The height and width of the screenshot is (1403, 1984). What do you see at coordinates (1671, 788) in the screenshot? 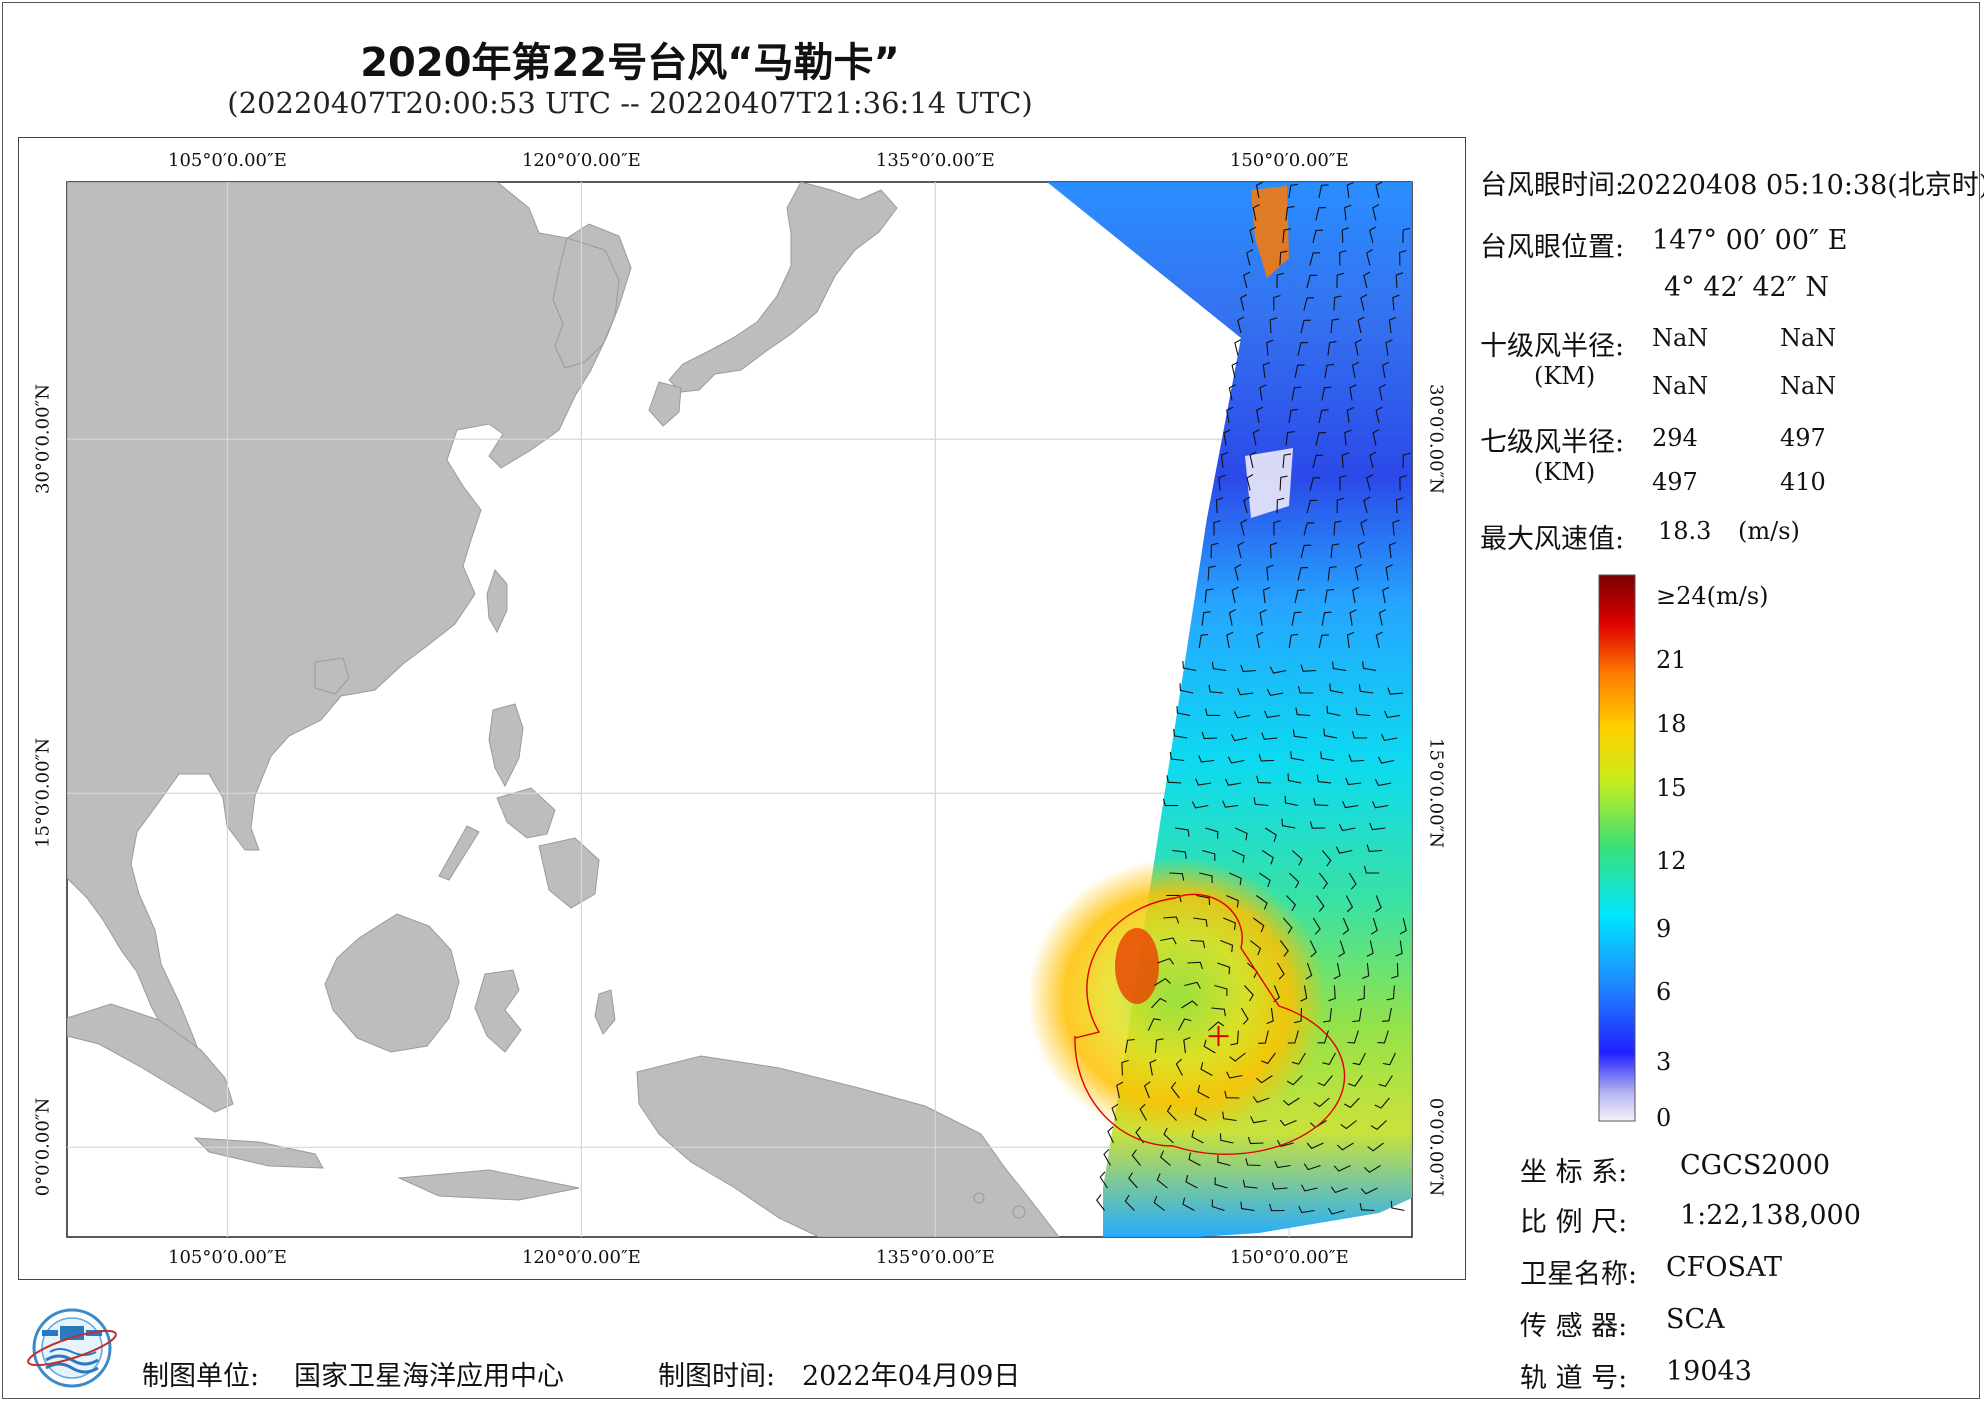
I see `colorbar-tick-15: 15` at bounding box center [1671, 788].